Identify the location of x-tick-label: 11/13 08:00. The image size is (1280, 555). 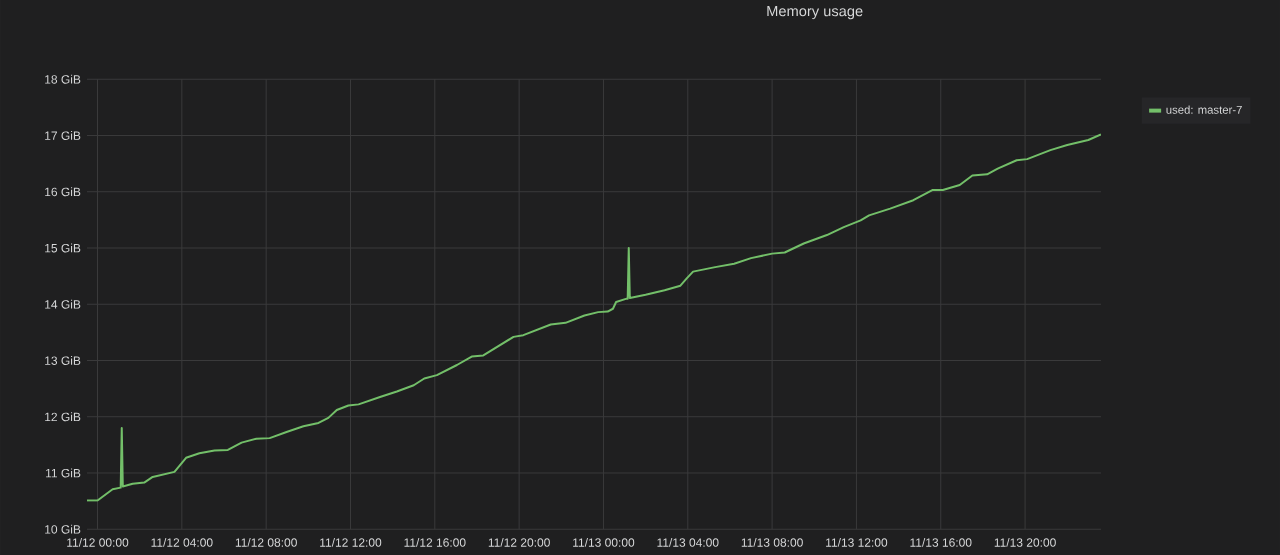
(772, 542).